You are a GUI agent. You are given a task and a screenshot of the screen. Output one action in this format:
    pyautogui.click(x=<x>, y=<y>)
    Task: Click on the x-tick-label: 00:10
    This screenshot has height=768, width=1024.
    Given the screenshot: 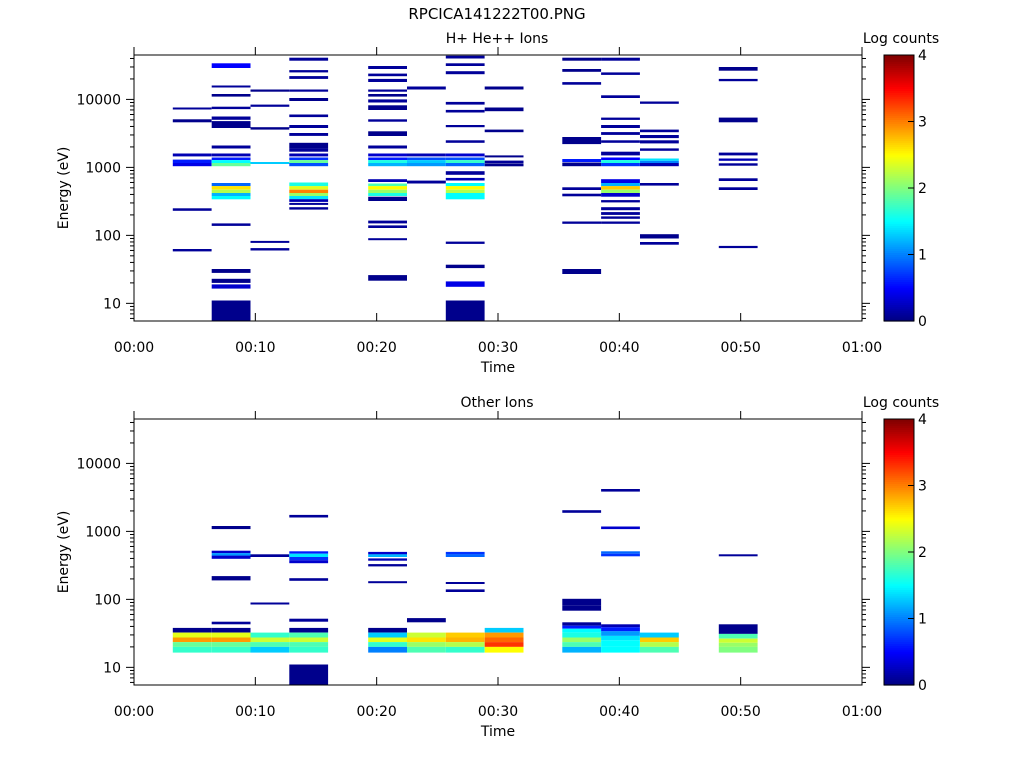 What is the action you would take?
    pyautogui.click(x=255, y=712)
    